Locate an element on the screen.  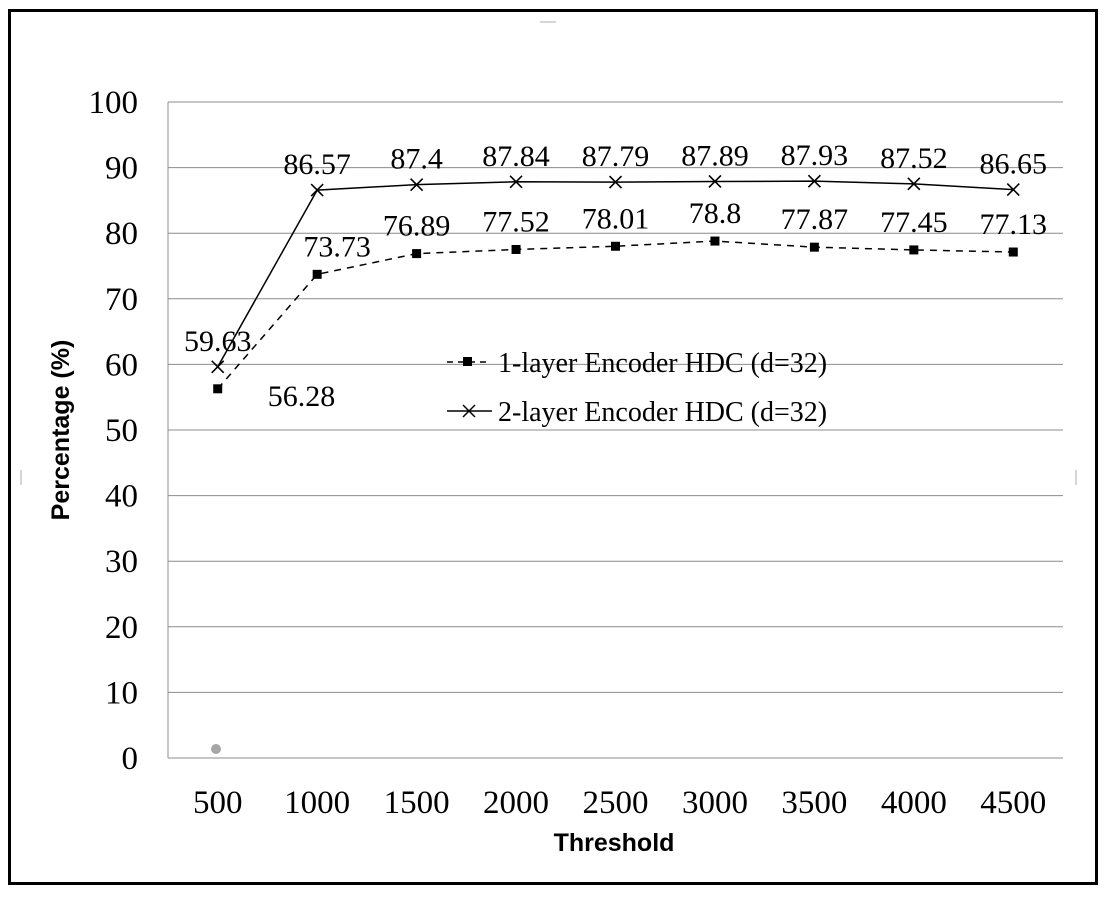
x-axis: 500 1000 1500 2000 2500 3000 3500 4000 4500 is located at coordinates (615, 789).